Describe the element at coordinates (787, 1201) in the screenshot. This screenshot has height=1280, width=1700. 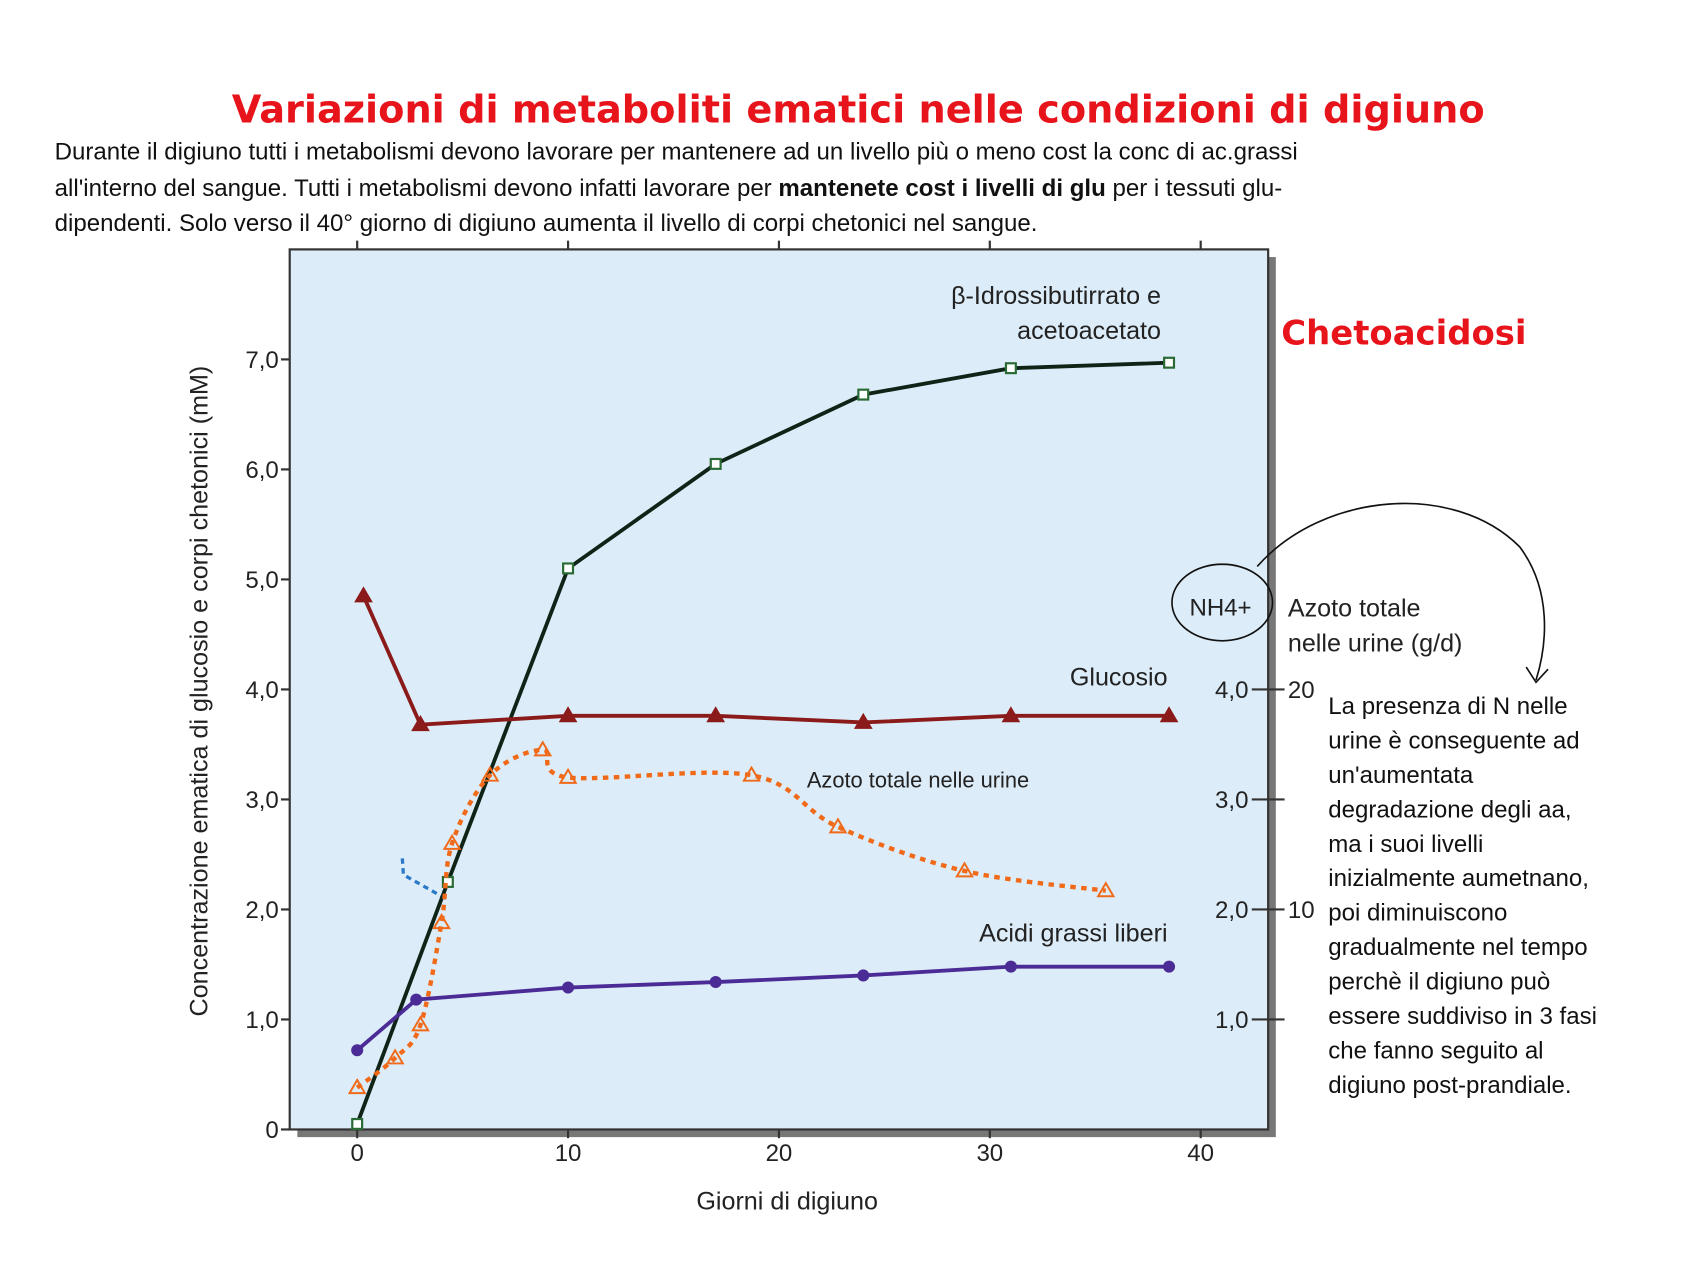
I see `x-axis-label: Giorni di digiuno` at that location.